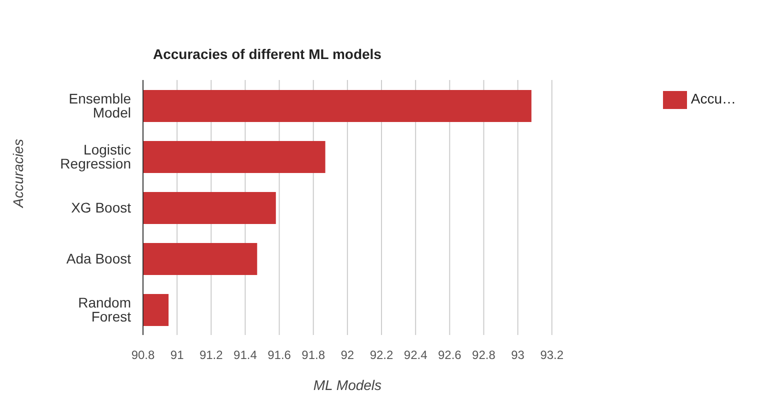 The height and width of the screenshot is (418, 758). I want to click on x-tick-label: 91.2, so click(211, 355).